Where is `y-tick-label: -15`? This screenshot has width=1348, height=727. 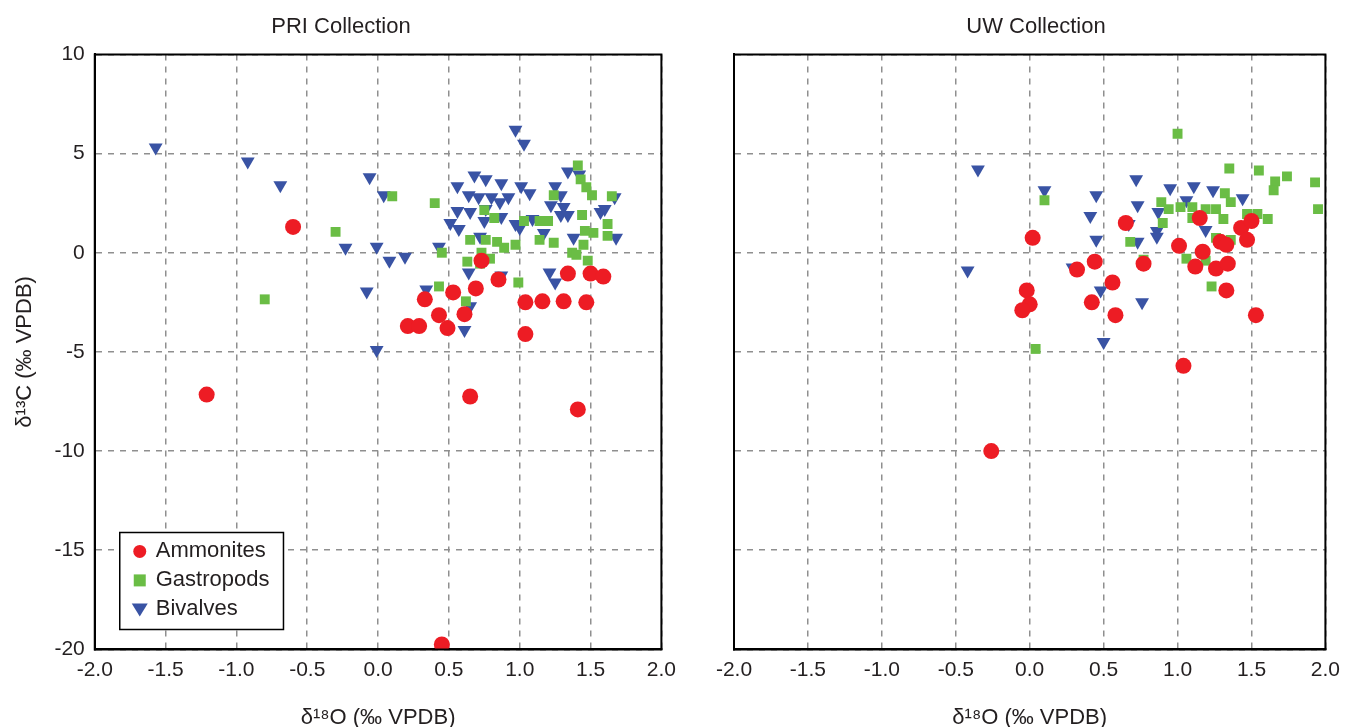 y-tick-label: -15 is located at coordinates (69, 549).